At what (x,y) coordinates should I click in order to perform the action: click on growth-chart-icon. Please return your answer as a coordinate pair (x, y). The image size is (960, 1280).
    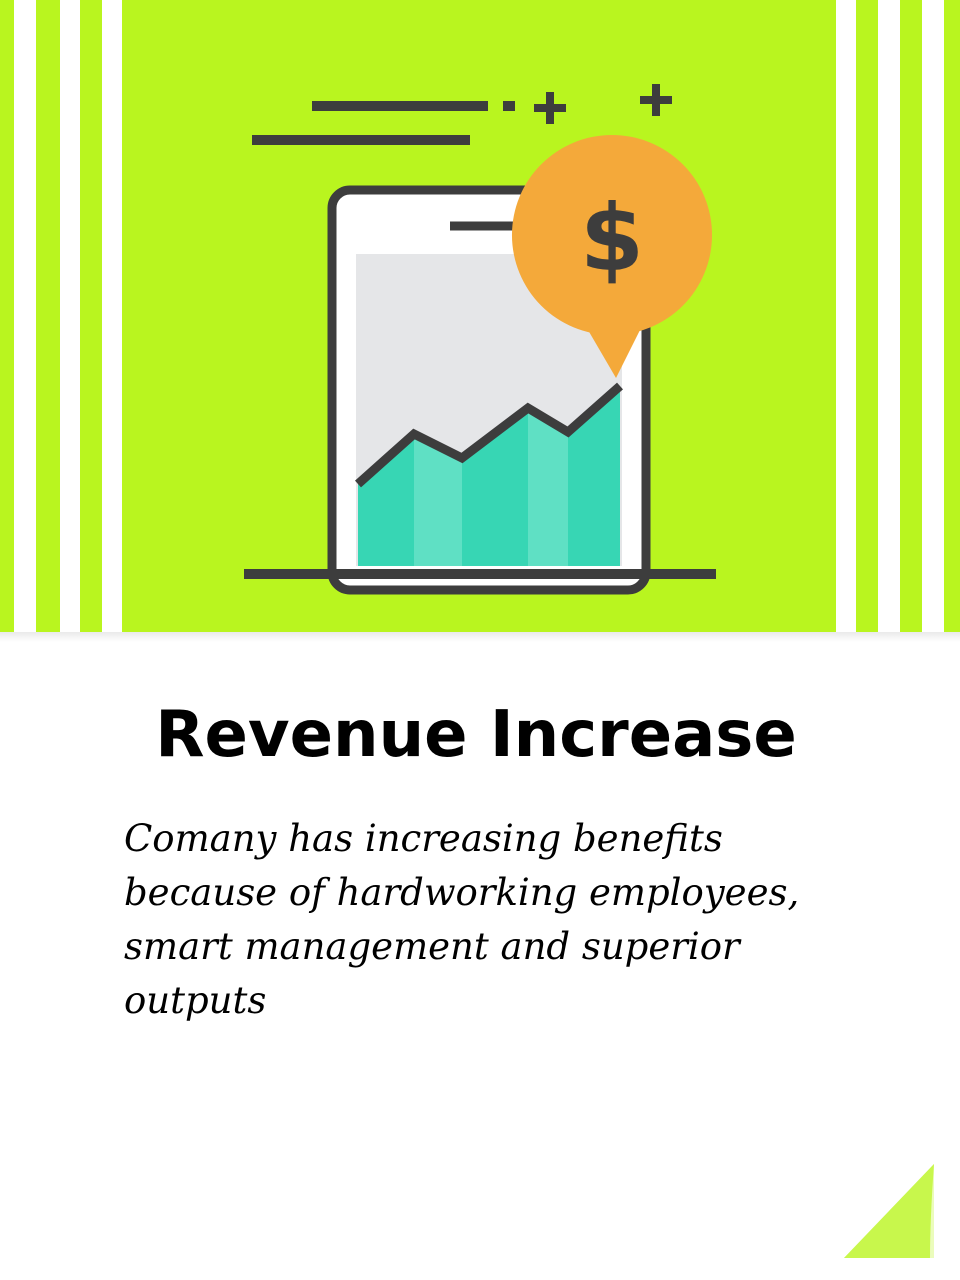
    Looking at the image, I should click on (489, 474).